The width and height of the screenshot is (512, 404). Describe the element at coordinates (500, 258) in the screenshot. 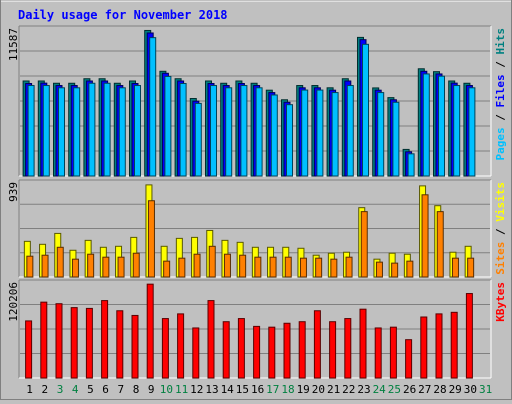

I see `series-label-part: Sites` at that location.